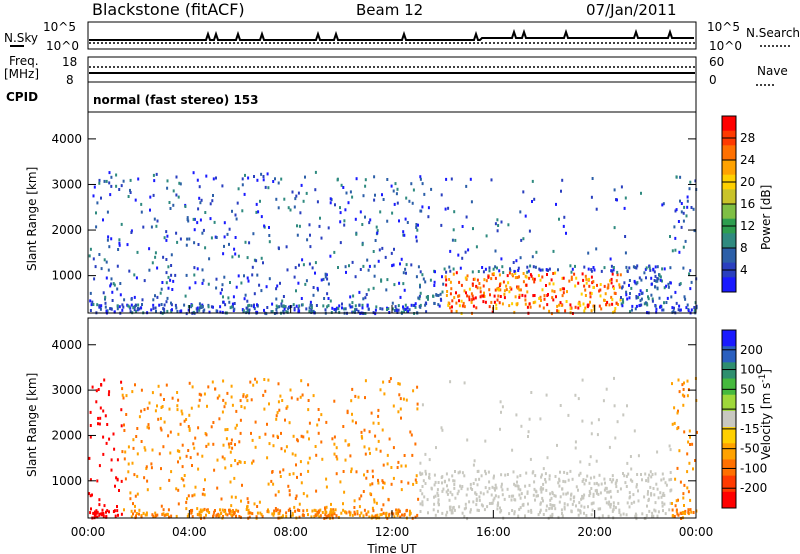 Image resolution: width=800 pixels, height=554 pixels. Describe the element at coordinates (772, 71) in the screenshot. I see `nave-right-label: Nave` at that location.